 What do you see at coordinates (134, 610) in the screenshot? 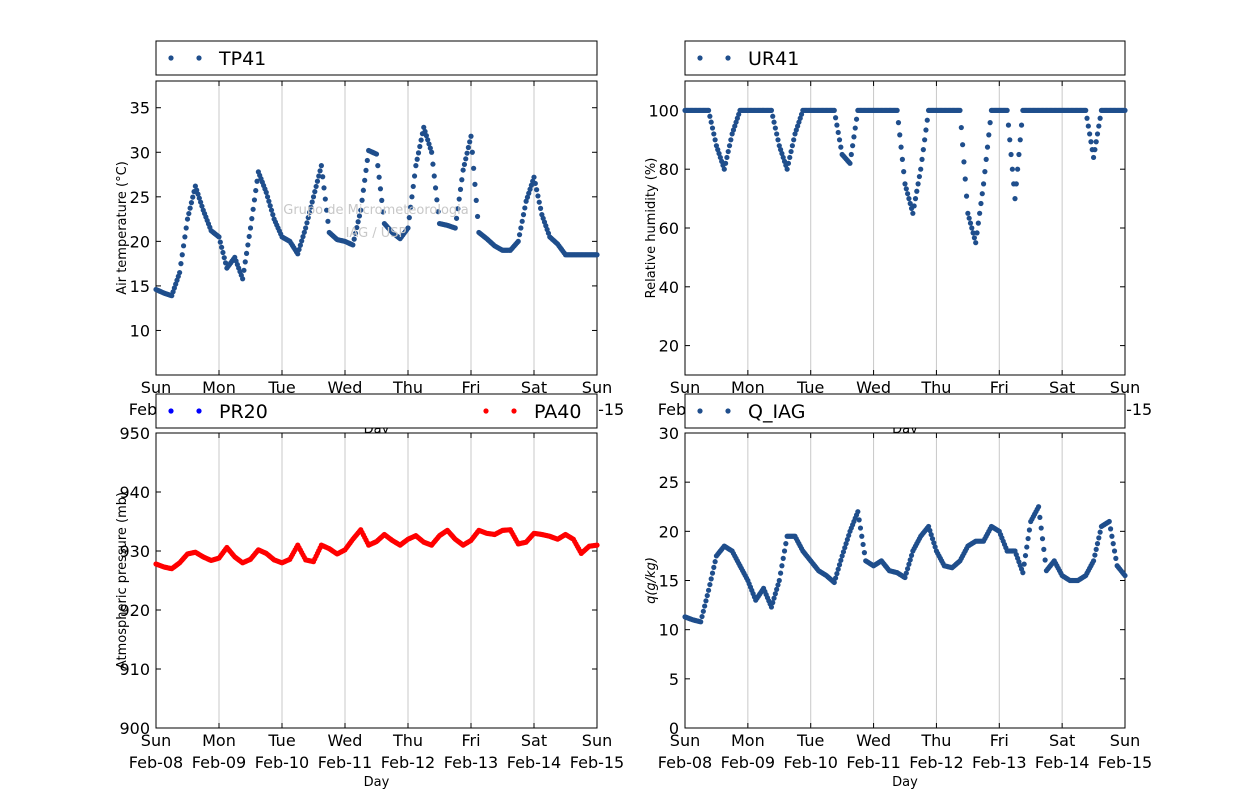
I see `y-tick-label: 920` at bounding box center [134, 610].